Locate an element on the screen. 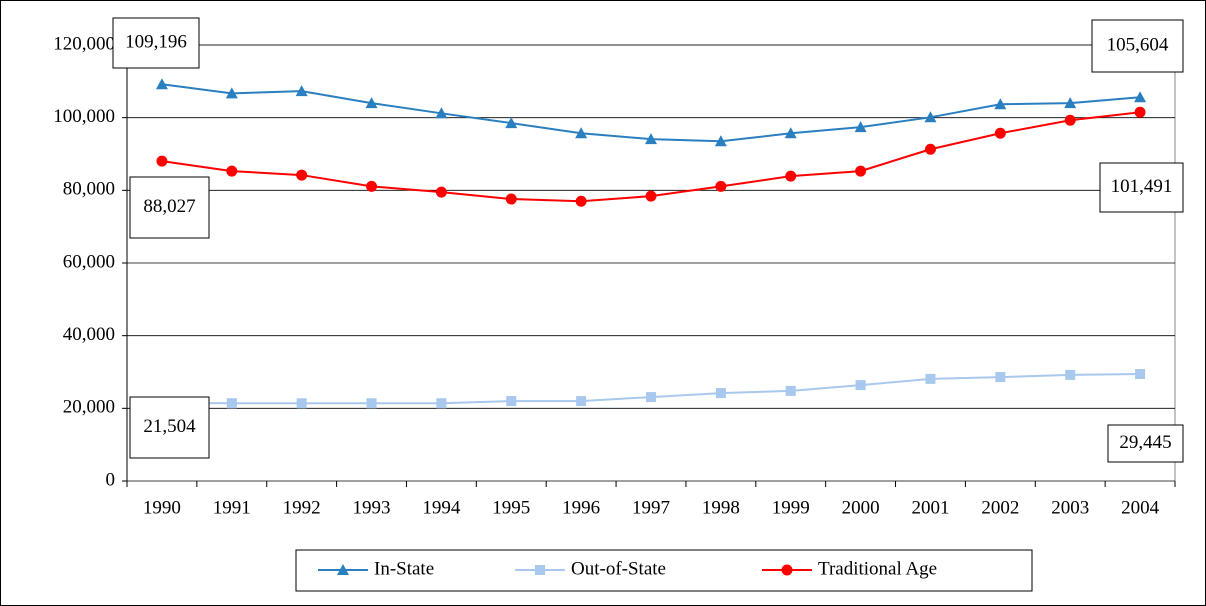 This screenshot has width=1206, height=606. x-tick-label: 1993 is located at coordinates (372, 507).